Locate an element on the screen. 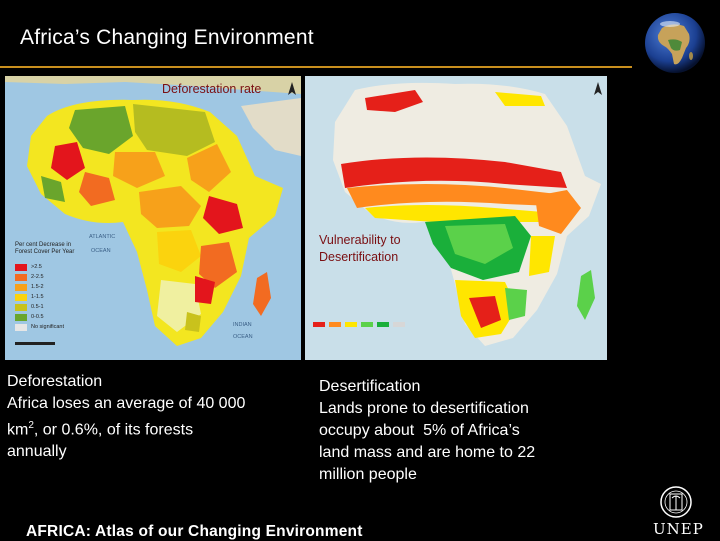  caption-line: Lands prone to desertification is located at coordinates (424, 408).